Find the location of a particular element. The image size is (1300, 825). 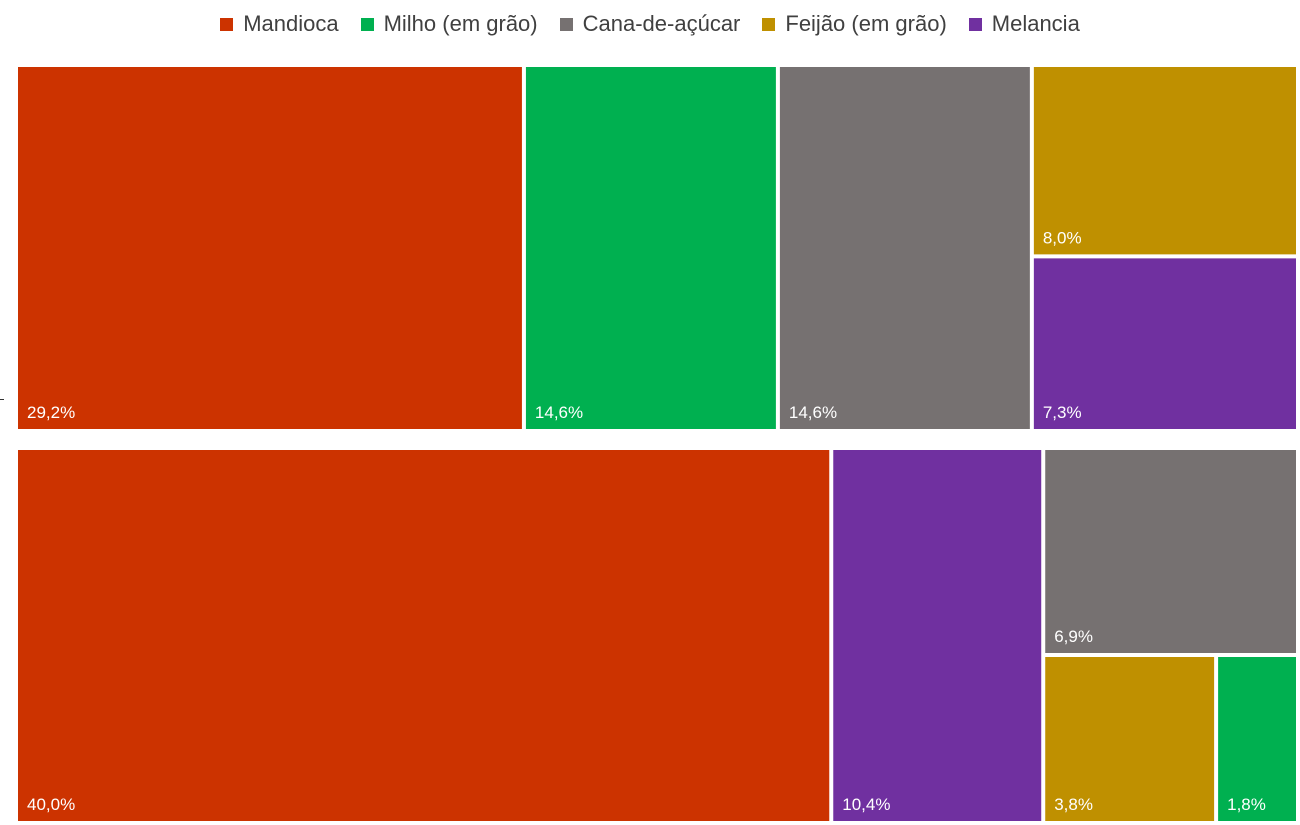

tile-label: 8,0% is located at coordinates (1062, 237).